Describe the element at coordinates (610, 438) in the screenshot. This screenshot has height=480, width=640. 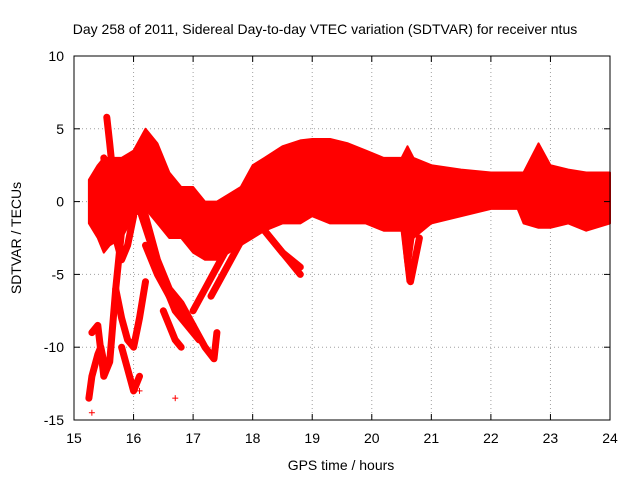
I see `x-tick-label: 24` at that location.